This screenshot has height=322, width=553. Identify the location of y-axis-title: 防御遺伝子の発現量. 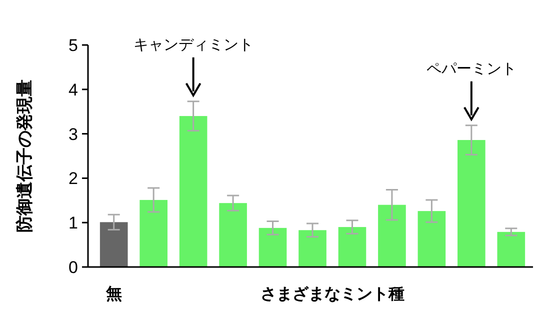
(24, 156).